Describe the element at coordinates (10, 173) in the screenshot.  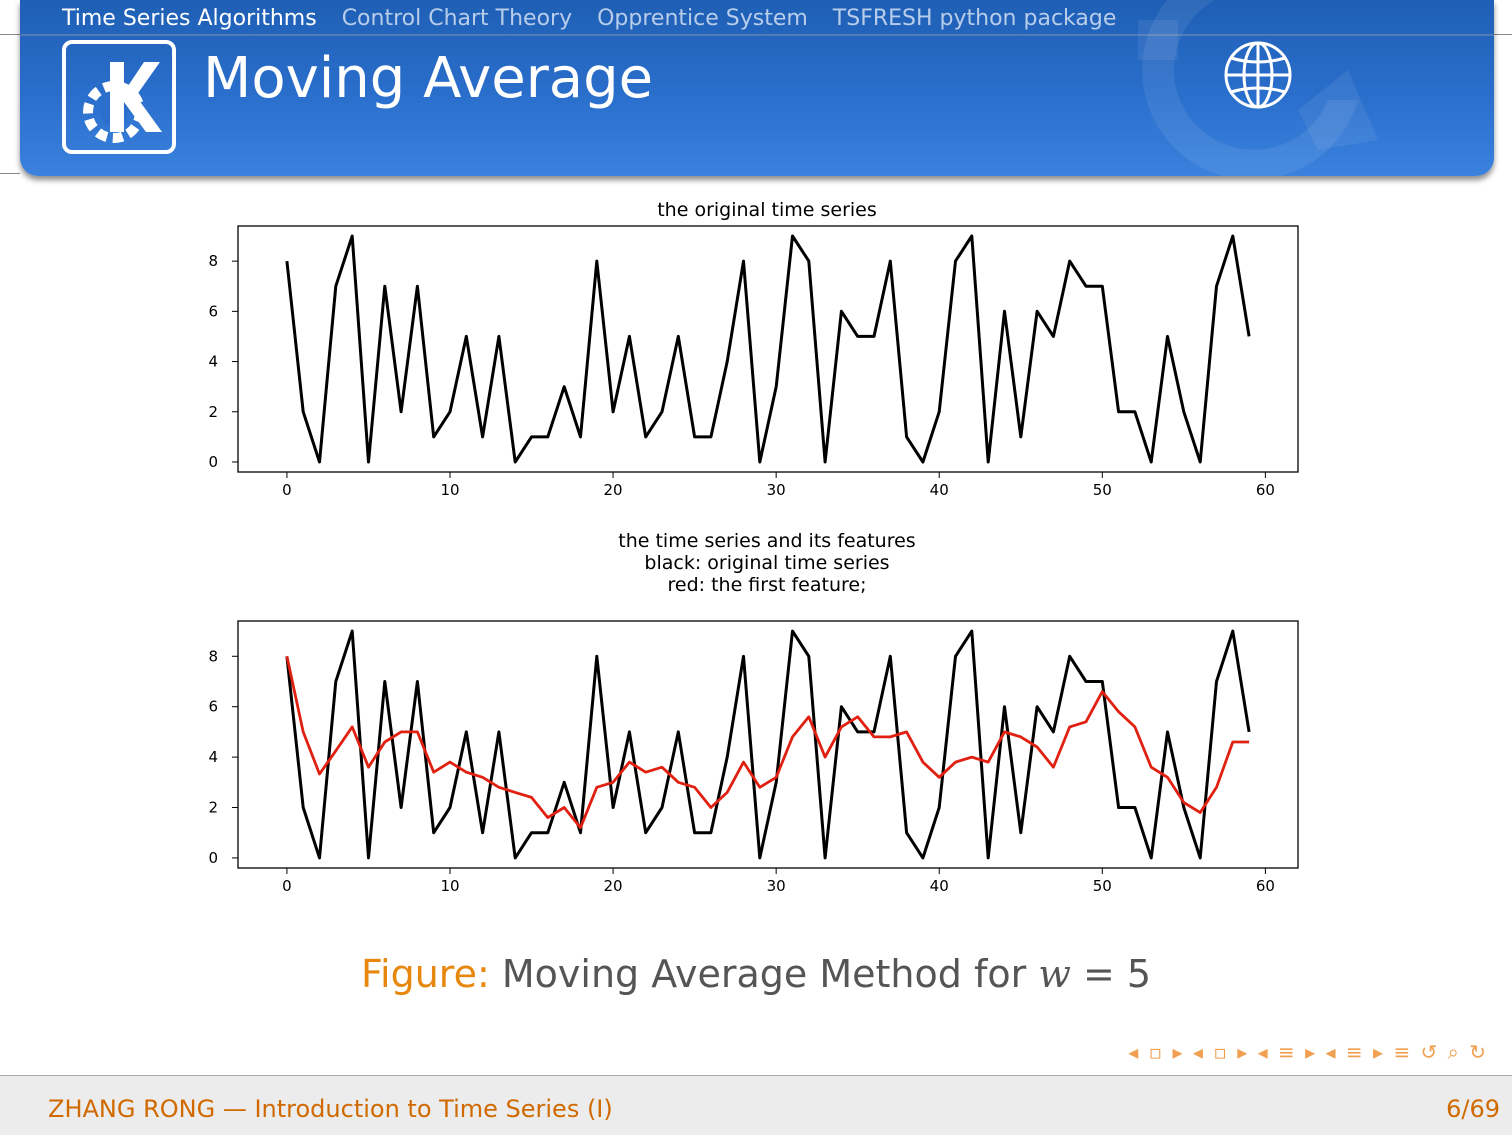
I see `left-rule` at that location.